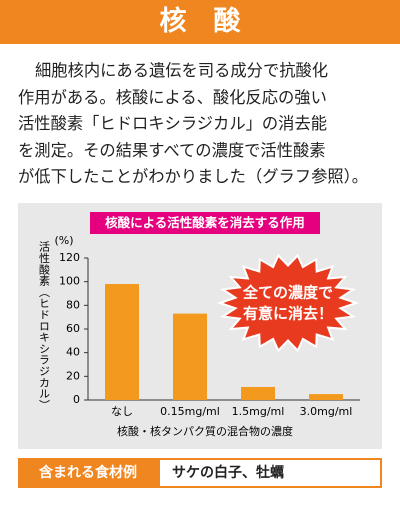  I want to click on x-tick-label: 3.0mg/ml, so click(326, 411).